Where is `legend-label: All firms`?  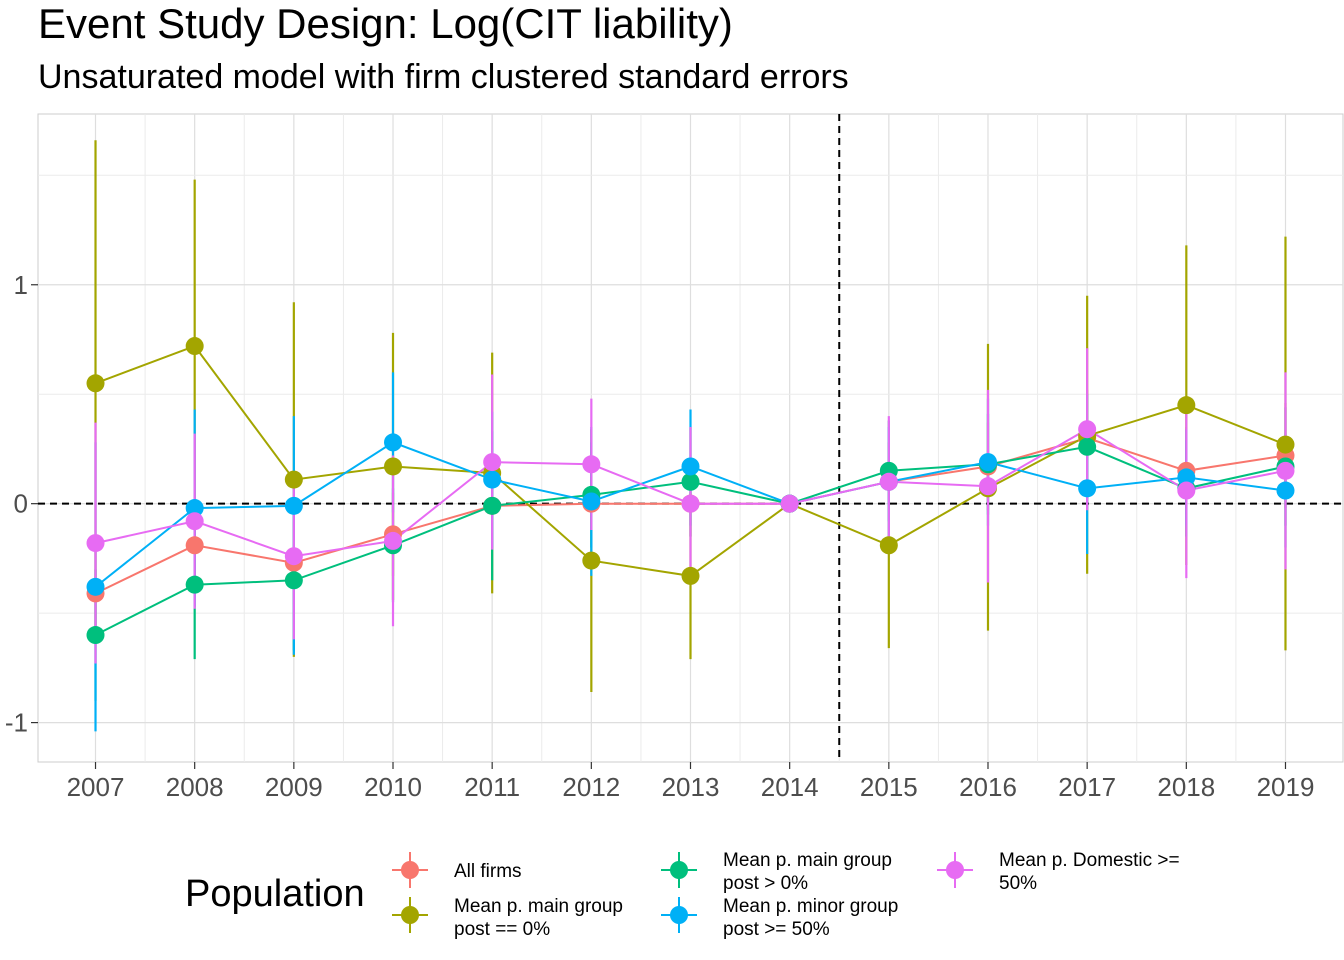 legend-label: All firms is located at coordinates (488, 871).